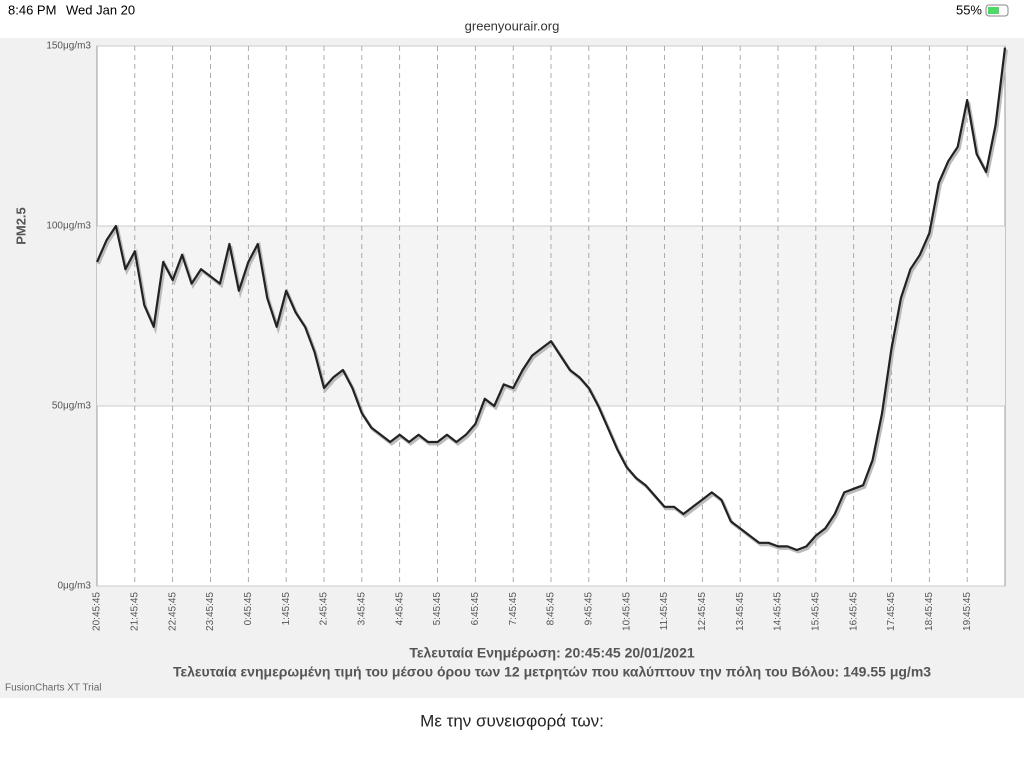 The height and width of the screenshot is (773, 1024). What do you see at coordinates (248, 609) in the screenshot?
I see `x-tick-label: 0:45:45` at bounding box center [248, 609].